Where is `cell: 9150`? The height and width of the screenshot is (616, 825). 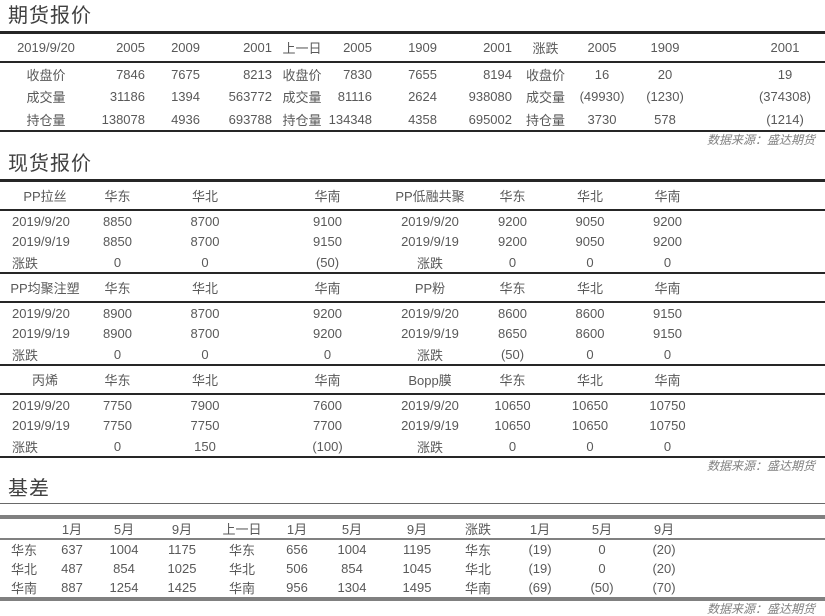 cell: 9150 is located at coordinates (327, 241).